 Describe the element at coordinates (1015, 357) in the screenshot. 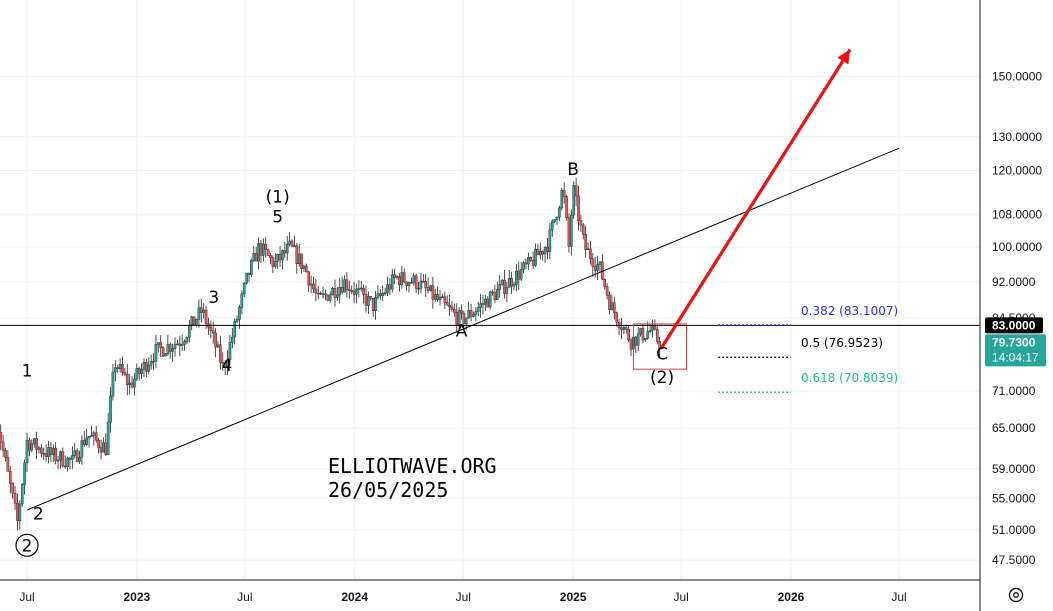

I see `countdown-label: 14:04:17` at that location.